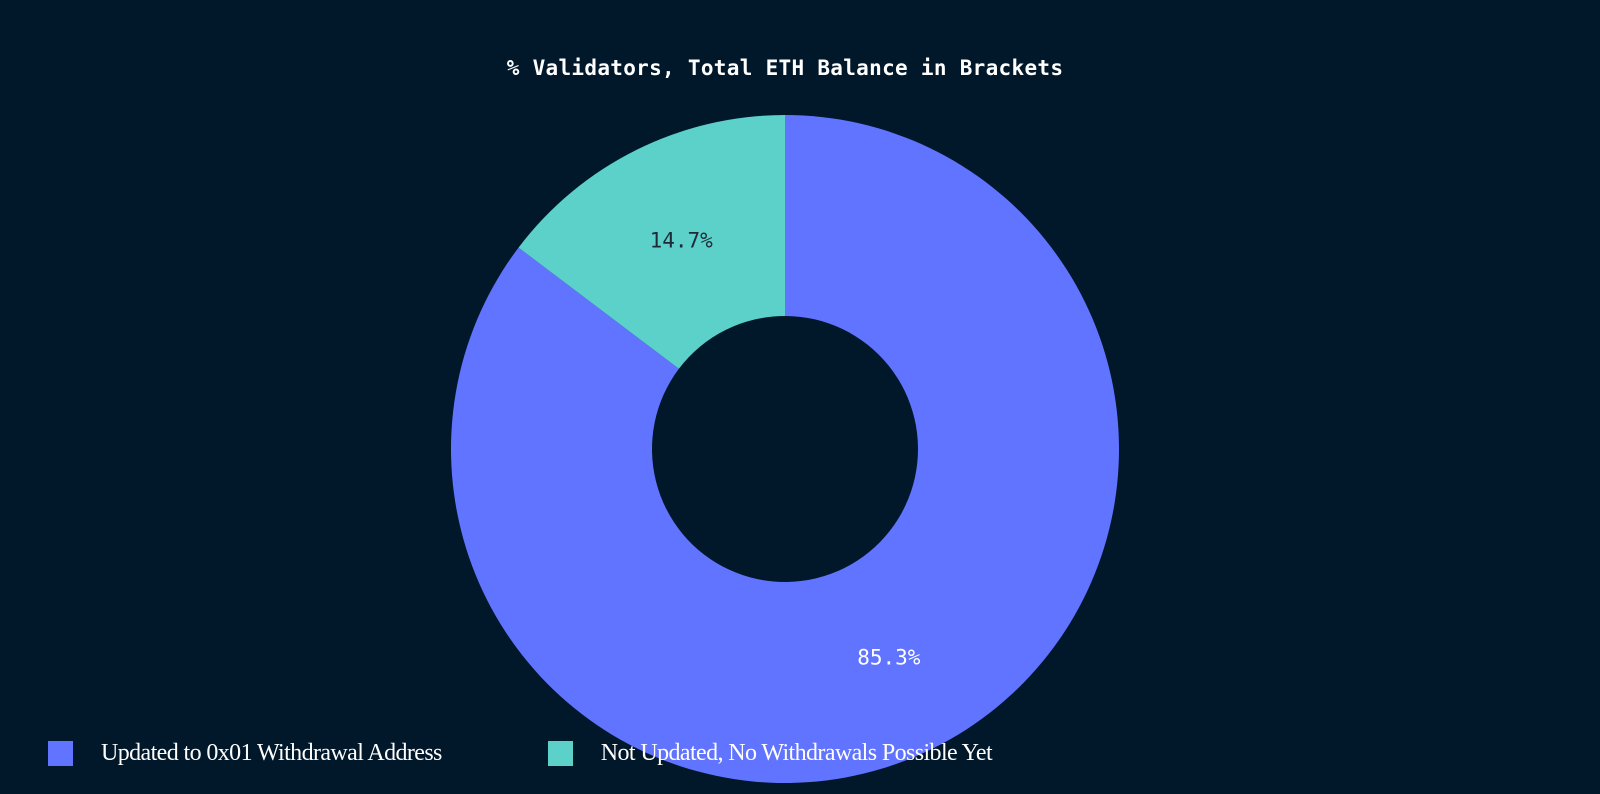 The image size is (1600, 794). What do you see at coordinates (560, 753) in the screenshot?
I see `legend-swatch-not-updated` at bounding box center [560, 753].